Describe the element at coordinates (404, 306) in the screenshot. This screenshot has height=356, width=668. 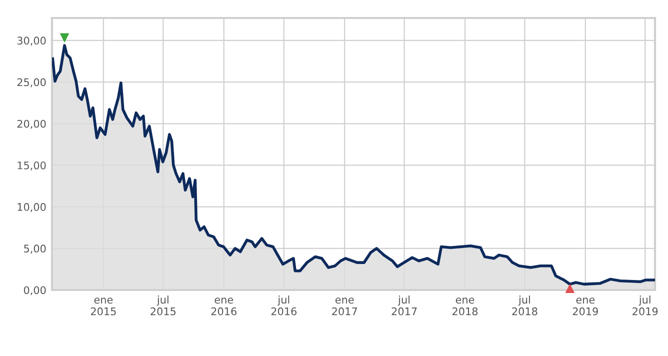
I see `x-tick-label: jul 2017` at that location.